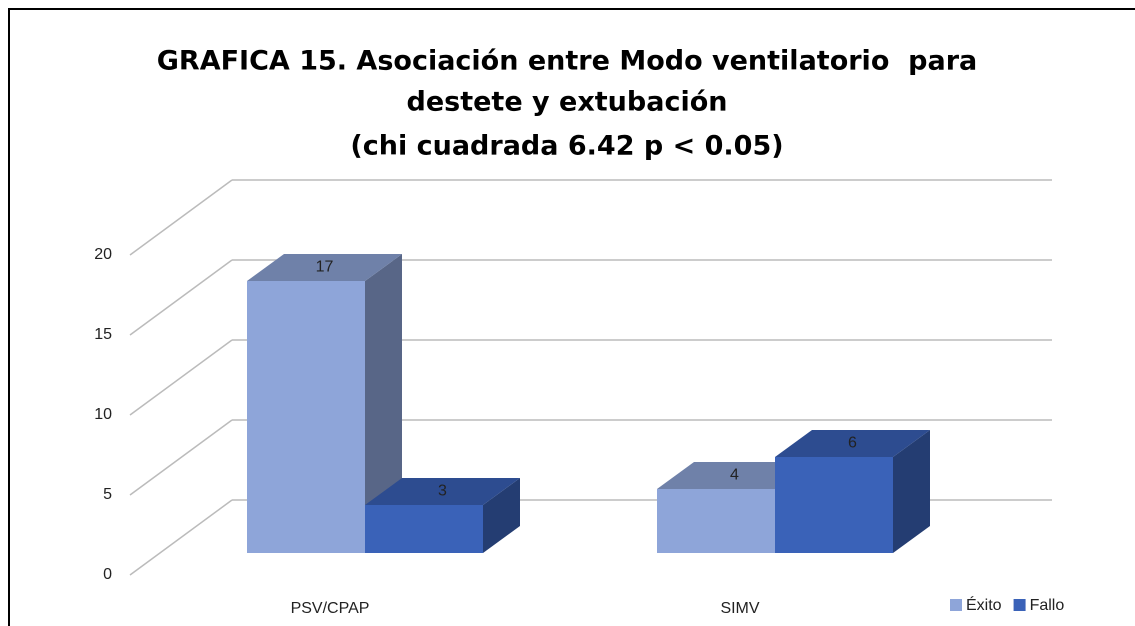  I want to click on data-label: 4, so click(734, 475).